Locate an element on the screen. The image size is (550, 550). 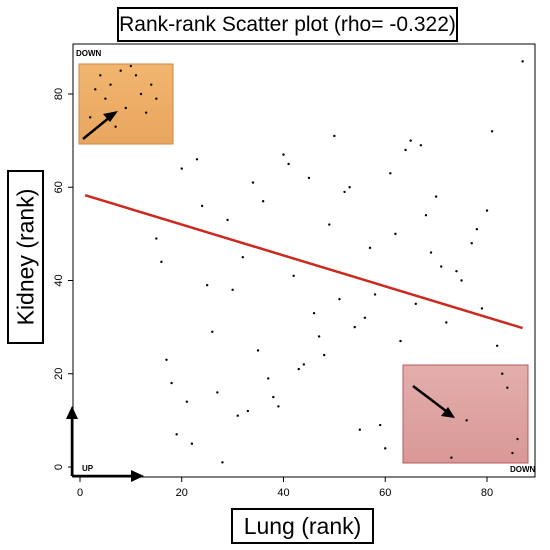
y-tick-label: 60 is located at coordinates (59, 187).